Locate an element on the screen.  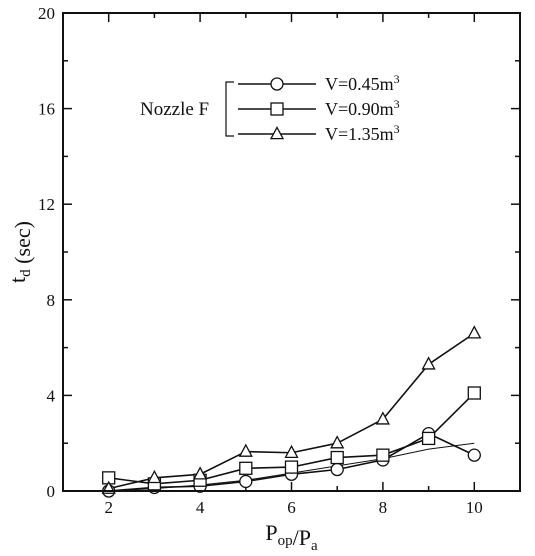
y-tick-label: 20 is located at coordinates (46, 13).